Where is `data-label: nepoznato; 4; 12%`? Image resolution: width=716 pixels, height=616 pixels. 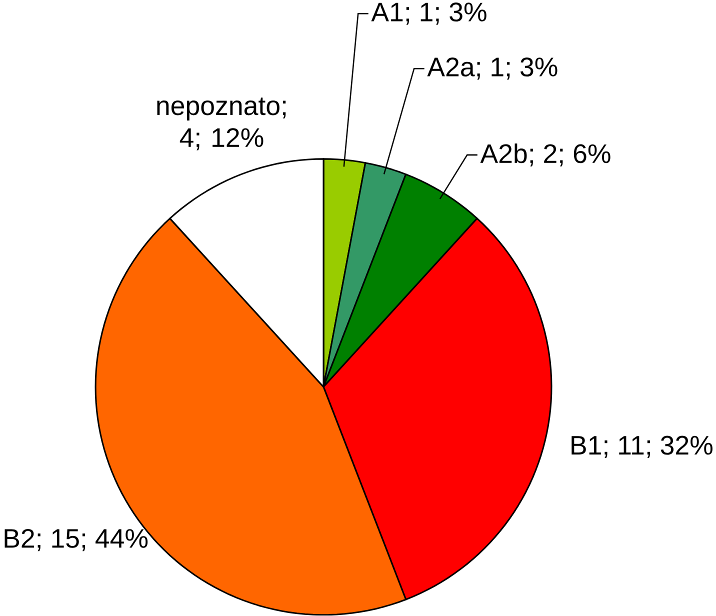
data-label: nepoznato; 4; 12% is located at coordinates (221, 124).